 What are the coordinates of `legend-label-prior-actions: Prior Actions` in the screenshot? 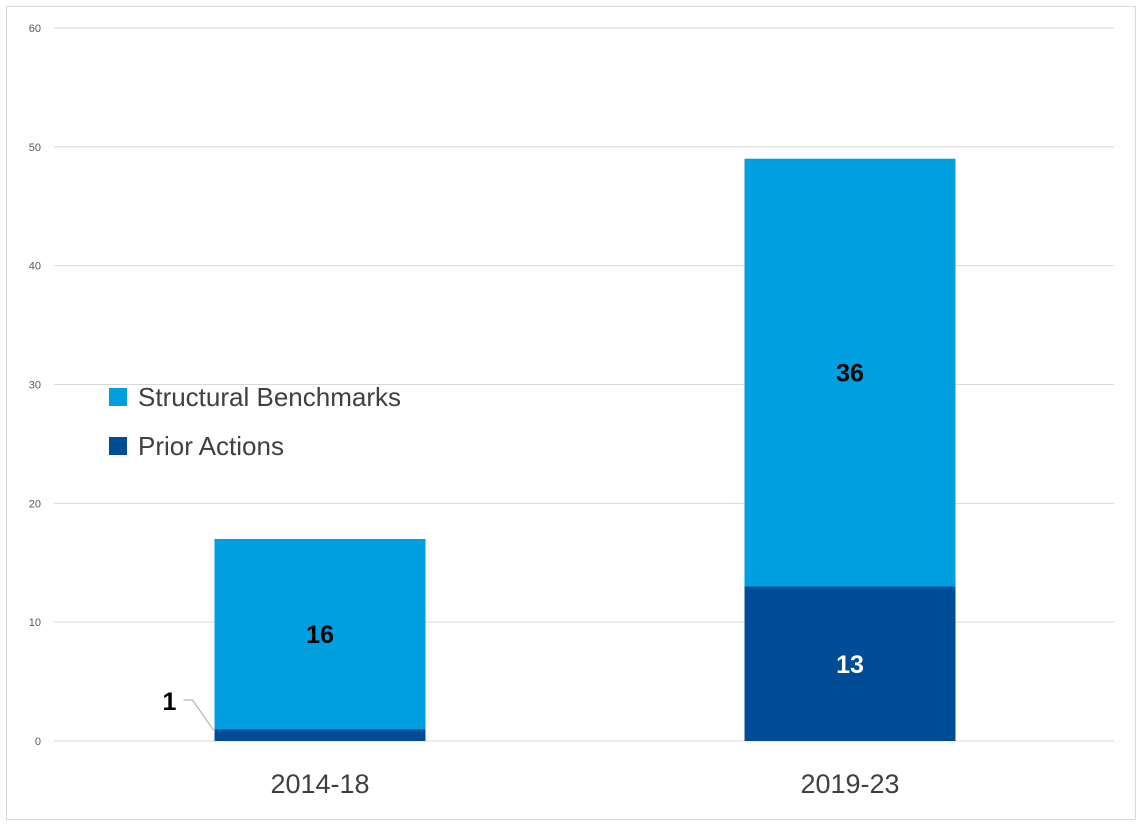 It's located at (211, 446).